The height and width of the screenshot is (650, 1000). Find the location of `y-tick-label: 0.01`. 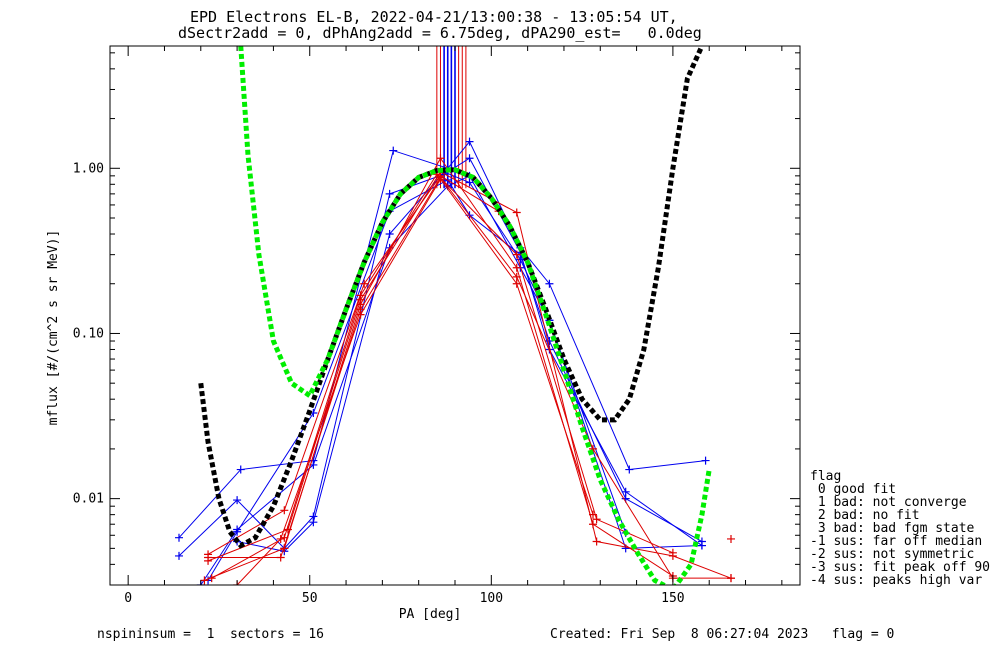

y-tick-label: 0.01 is located at coordinates (88, 499).